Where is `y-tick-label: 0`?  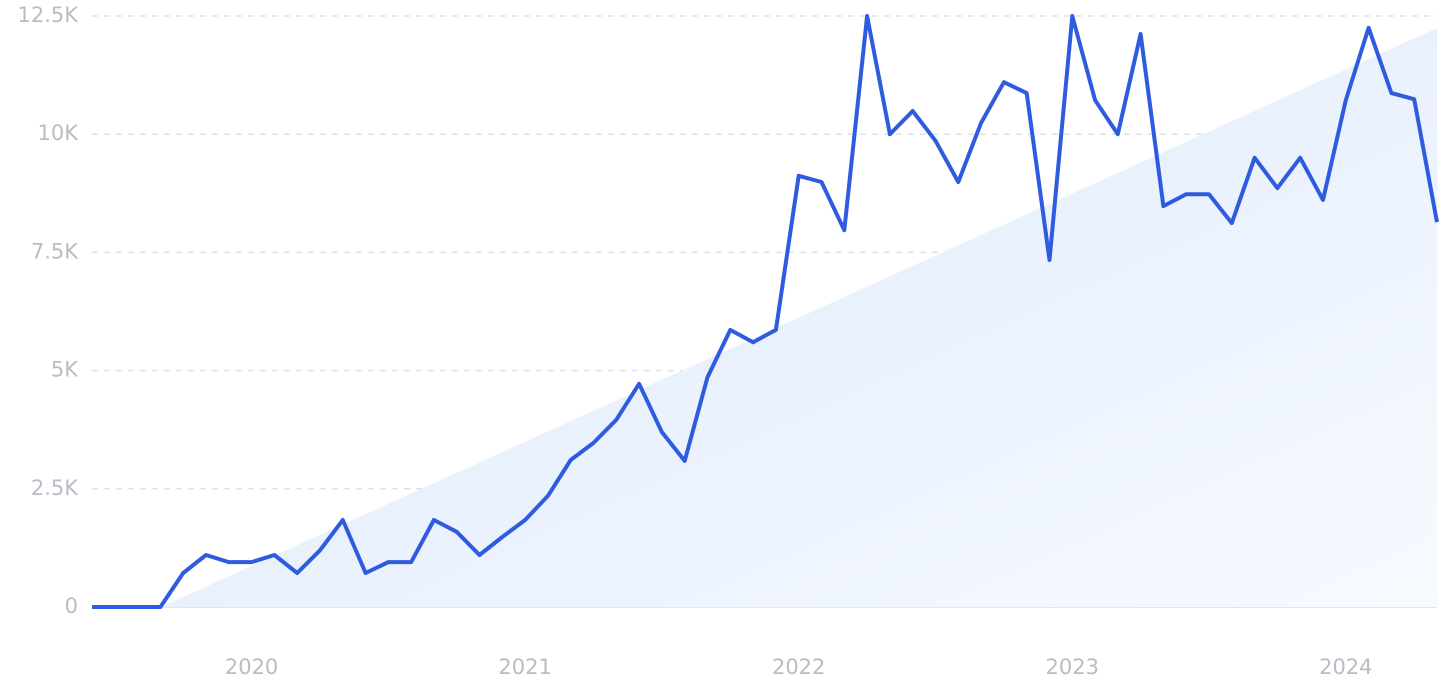
y-tick-label: 0 is located at coordinates (71, 606).